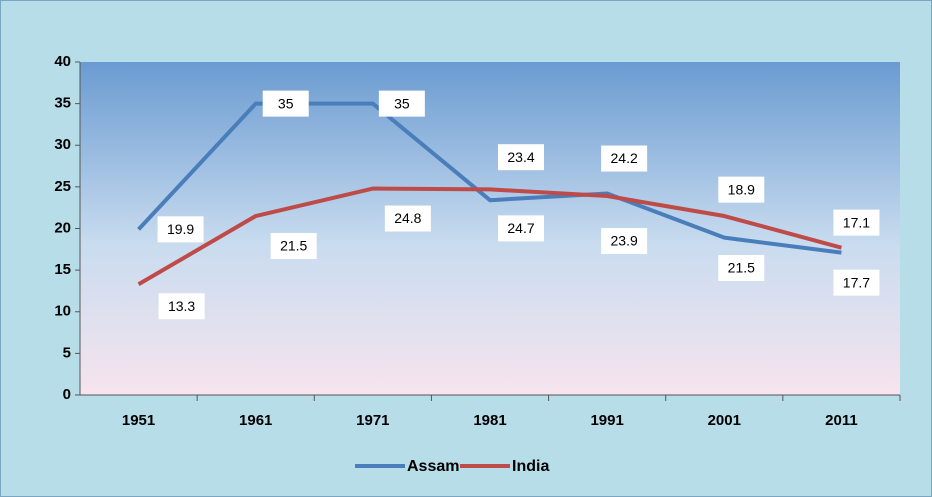 The image size is (932, 497). I want to click on x-tick-label: 1981, so click(489, 420).